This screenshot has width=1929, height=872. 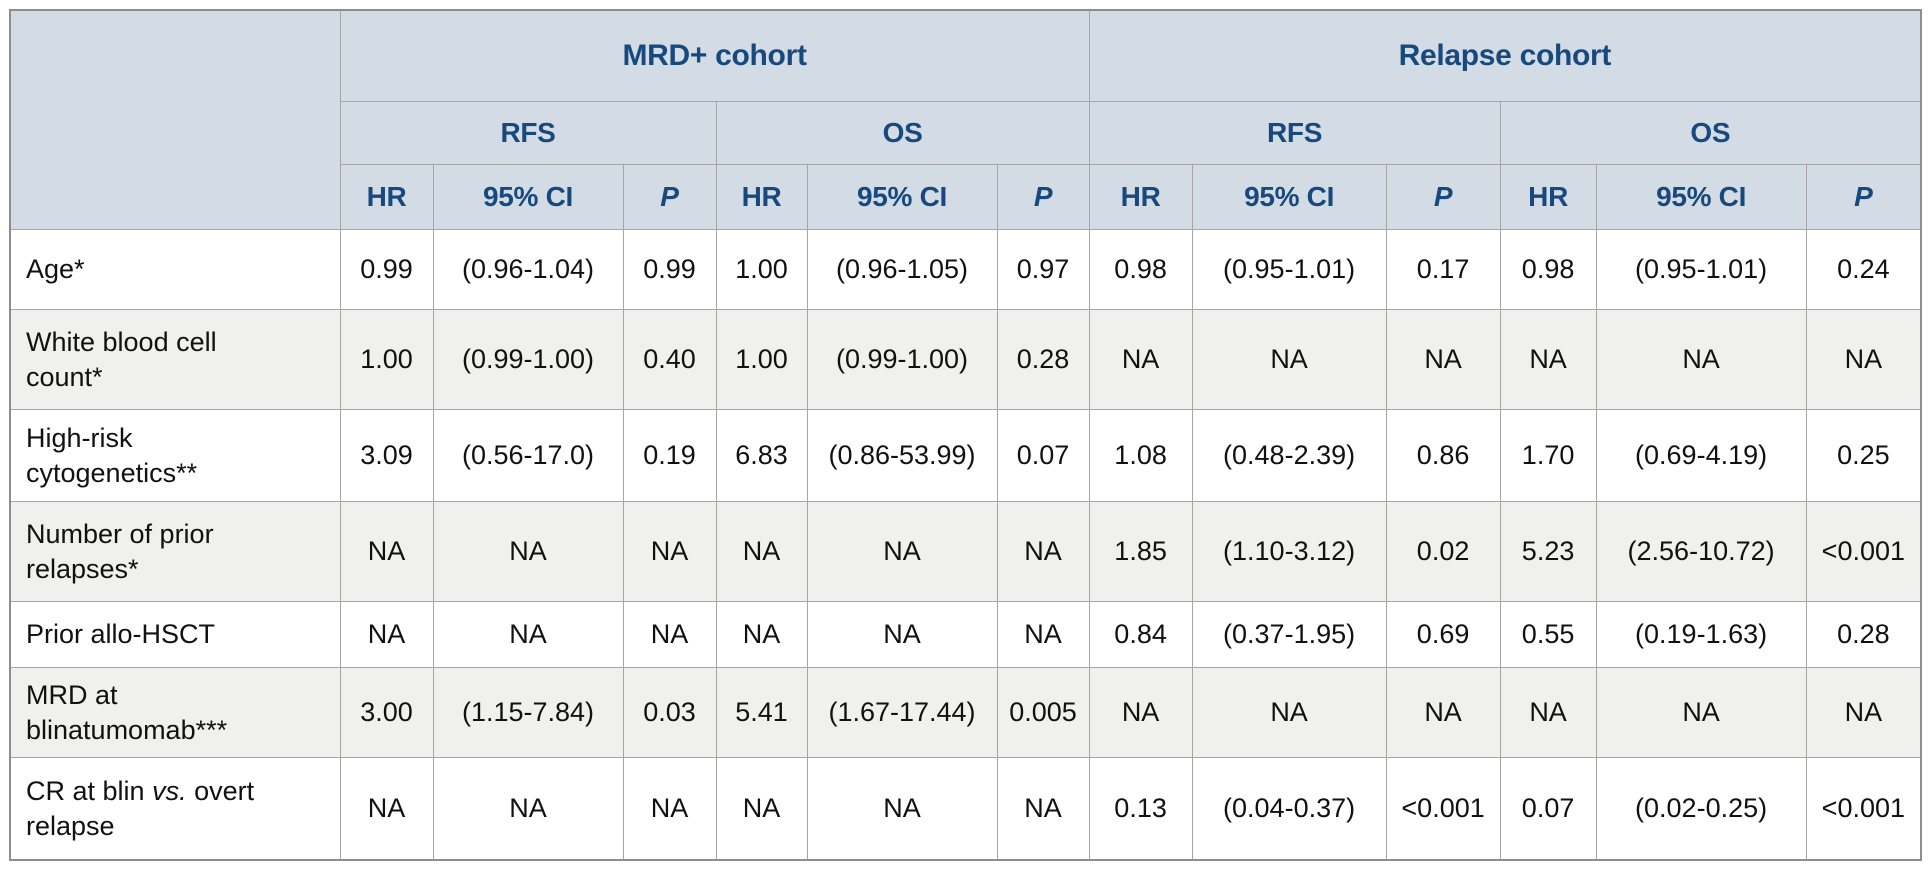 I want to click on endpoint-header-rfs-mrd: RFS, so click(x=528, y=133).